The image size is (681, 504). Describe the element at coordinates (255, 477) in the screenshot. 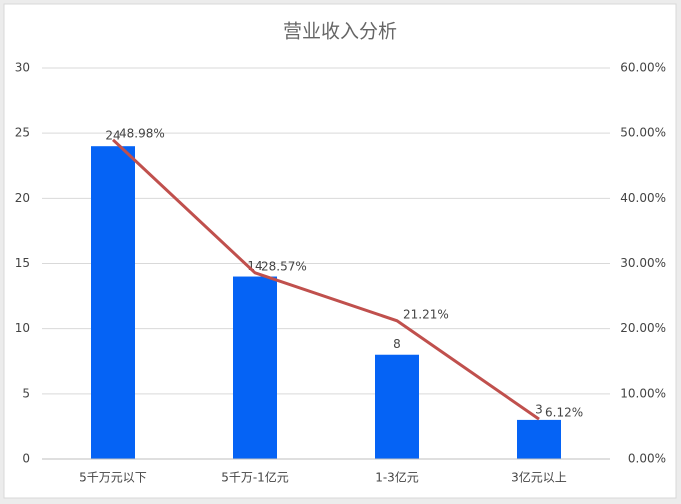

I see `x-tick-label: 5千万-1亿元` at that location.